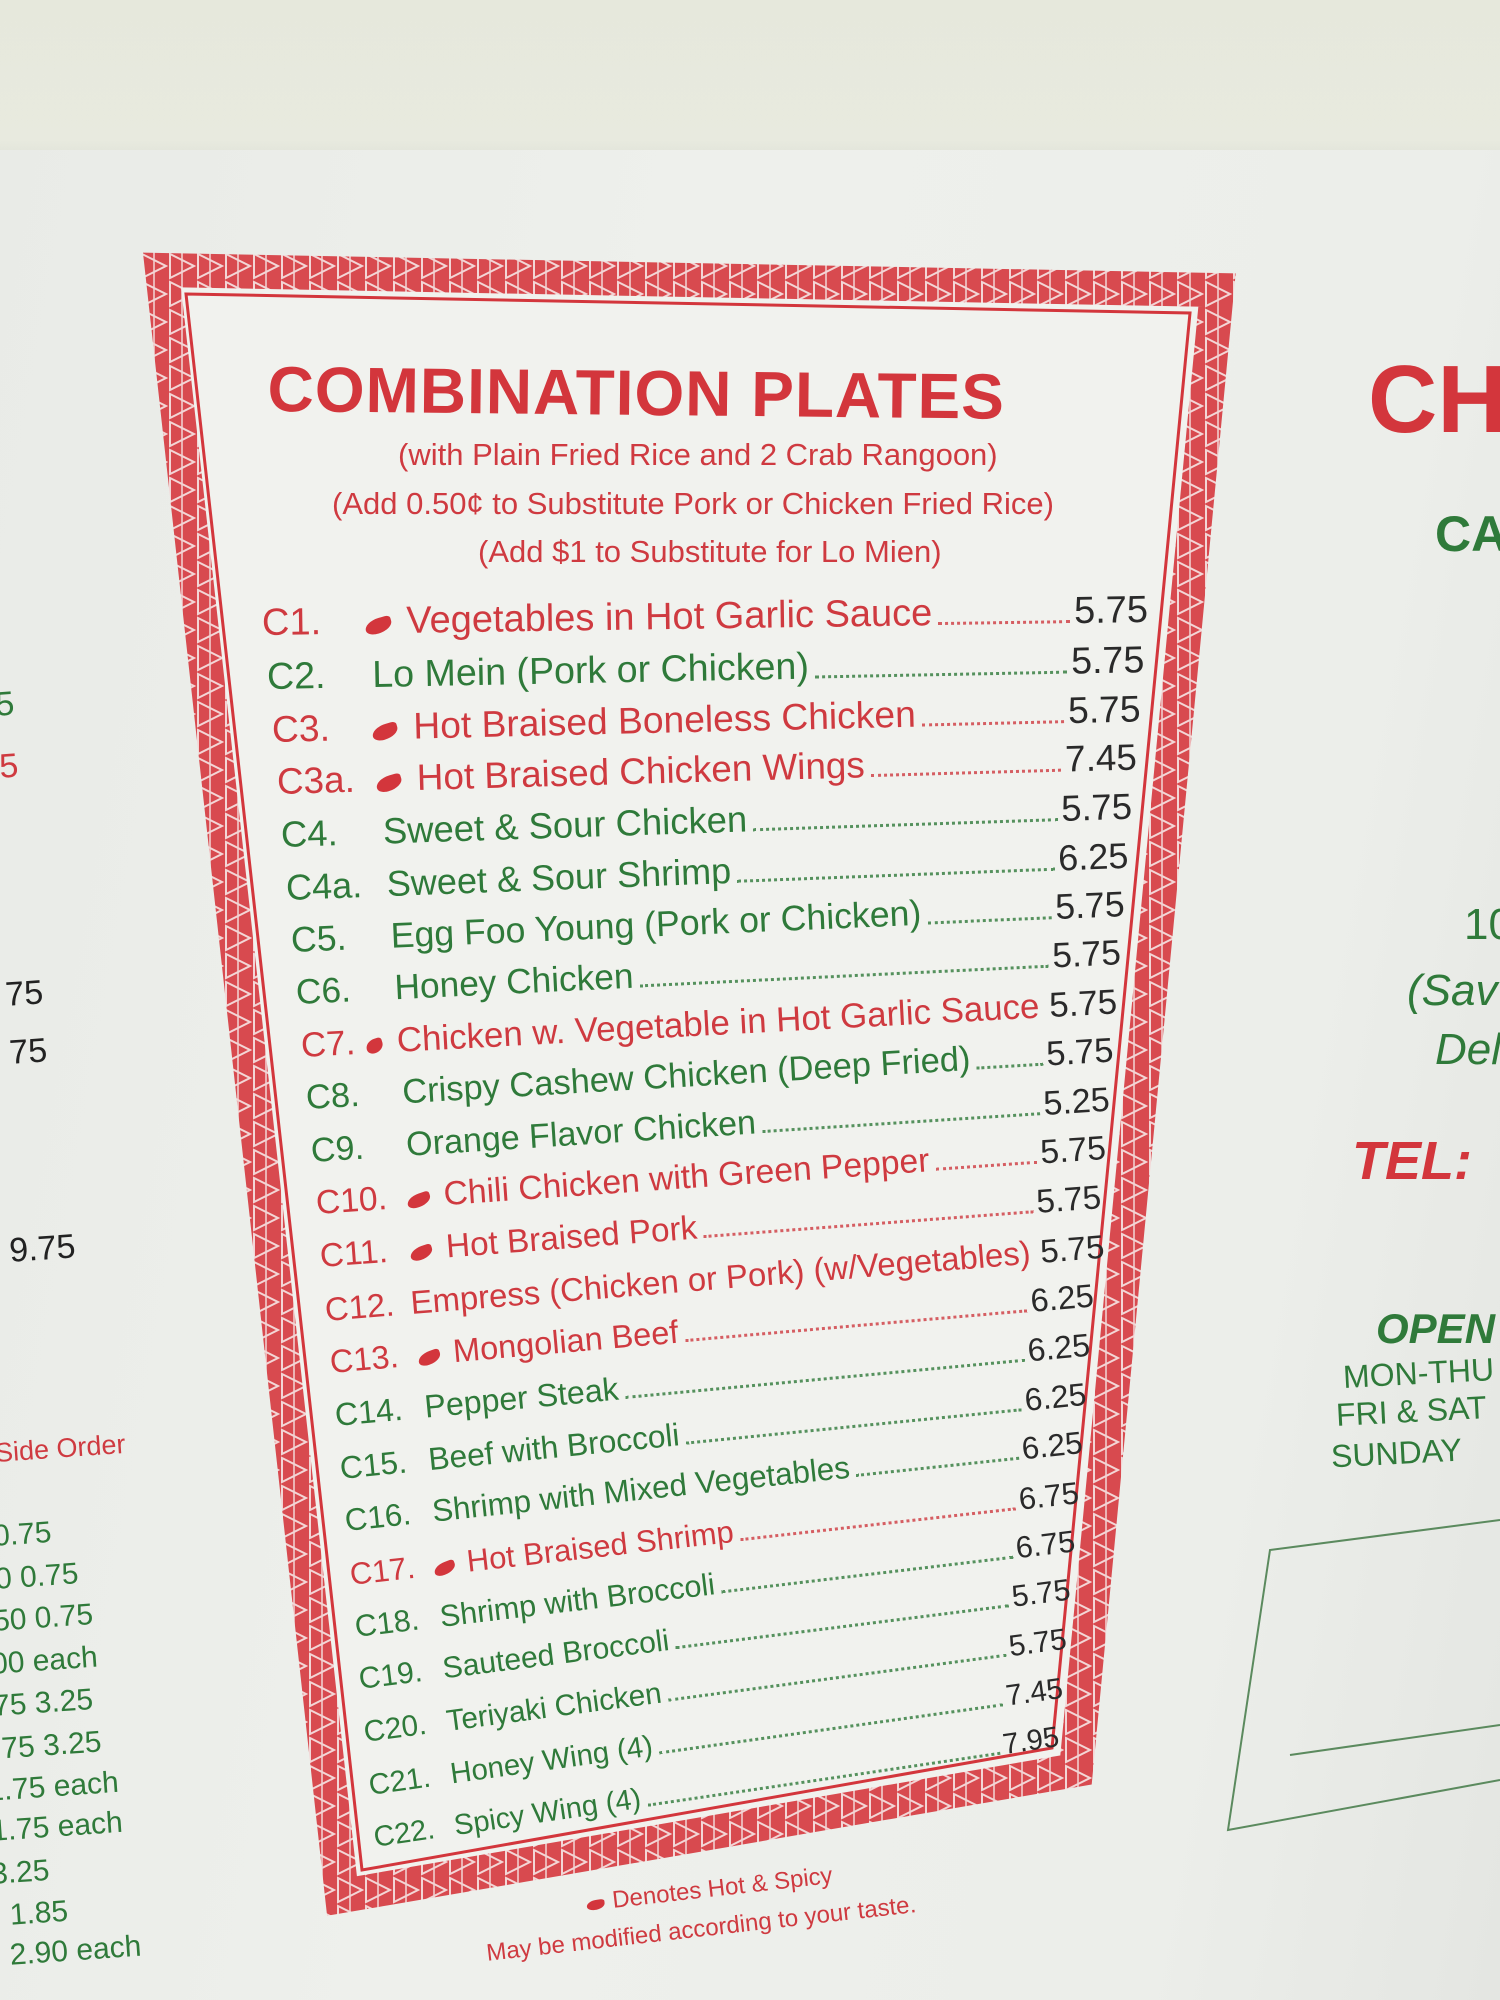  I want to click on side-order-line: . 1.85, so click(35, 1913).